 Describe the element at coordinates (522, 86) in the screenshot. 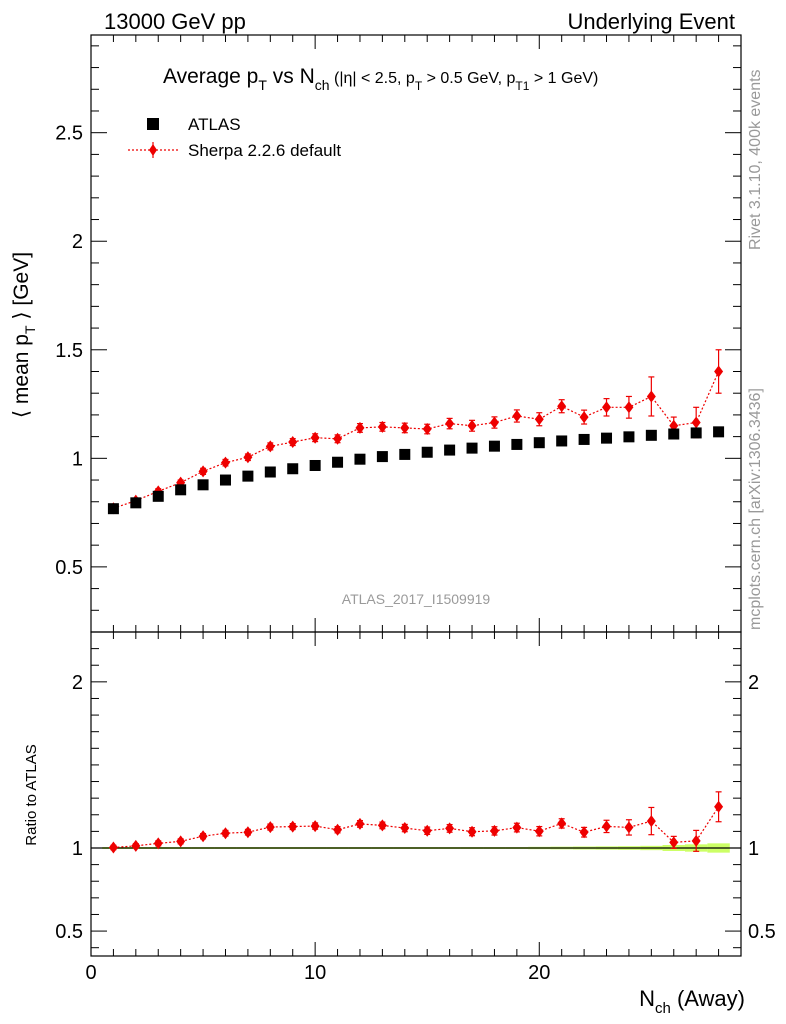

I see `title-cuts-sub-t1: T1` at that location.